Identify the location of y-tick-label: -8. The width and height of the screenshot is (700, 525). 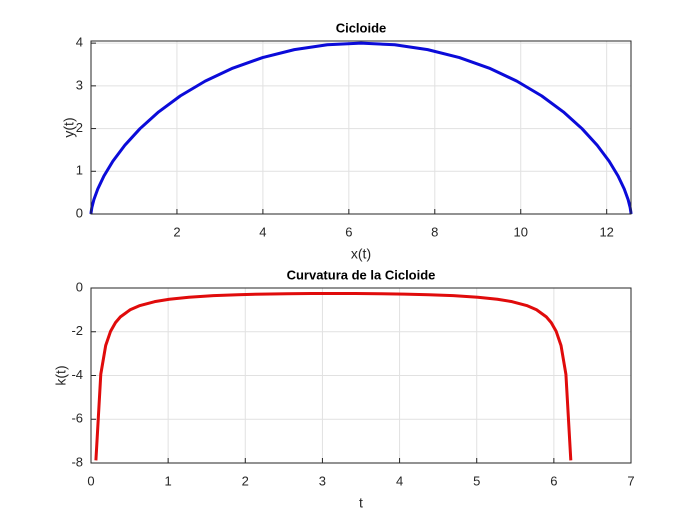
(77, 461).